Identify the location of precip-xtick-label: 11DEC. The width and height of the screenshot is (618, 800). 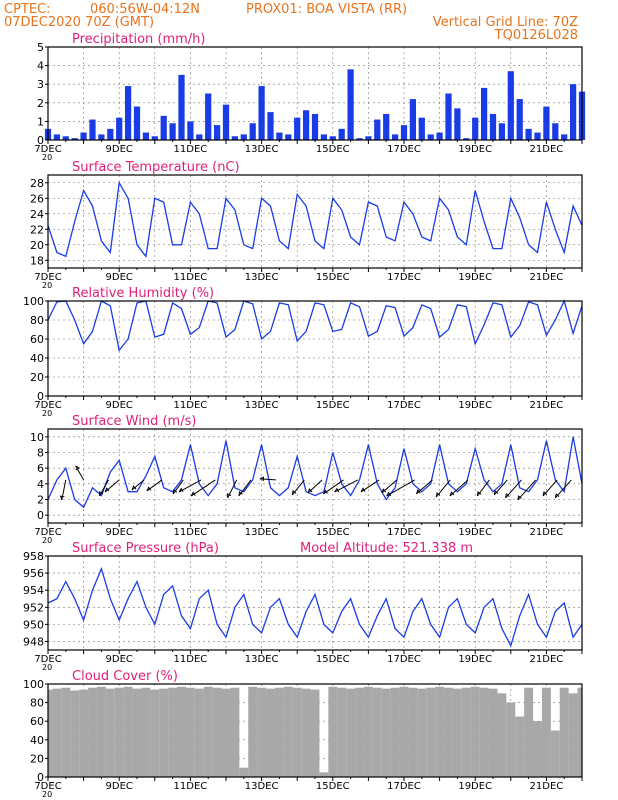
(191, 149).